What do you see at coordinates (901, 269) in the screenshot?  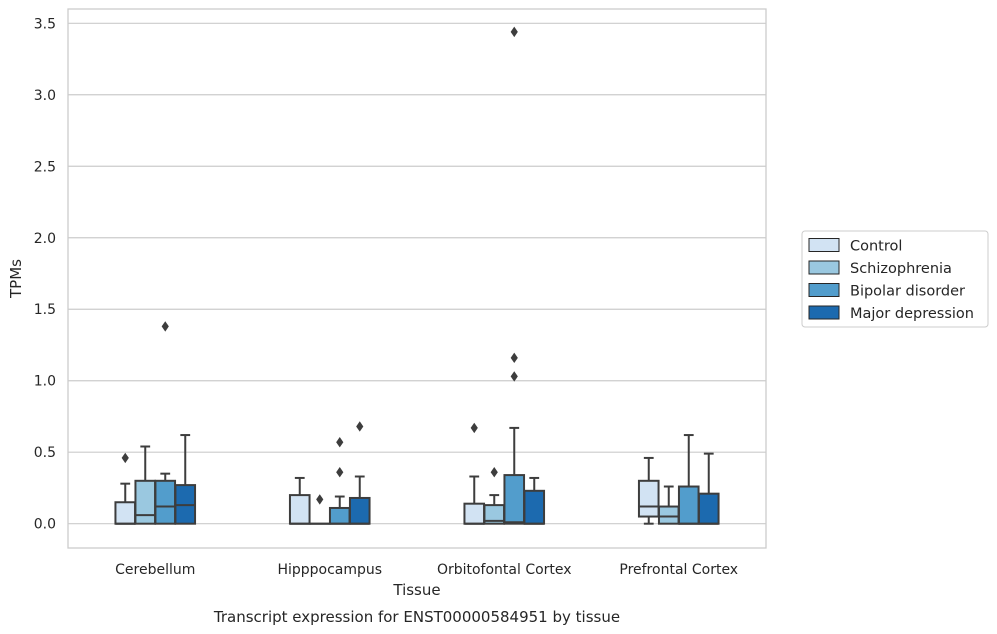 I see `legend-label: Schizophrenia` at bounding box center [901, 269].